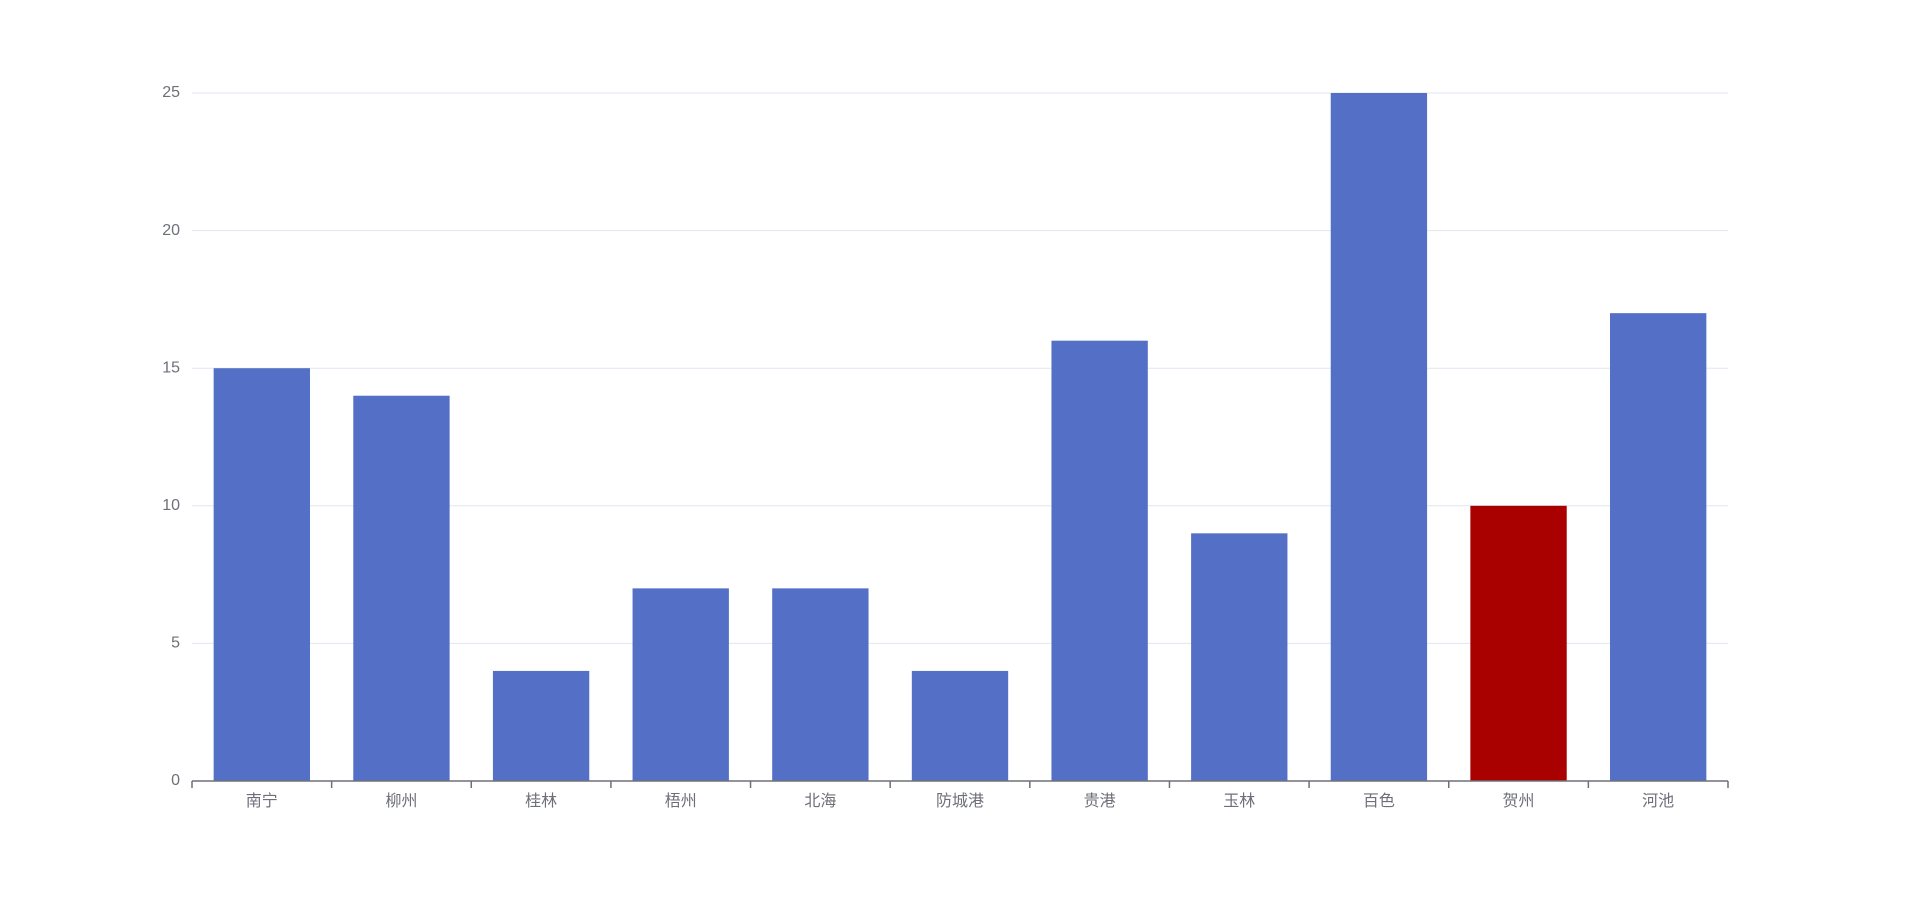  I want to click on x-tick-label: 南宁, so click(262, 801).